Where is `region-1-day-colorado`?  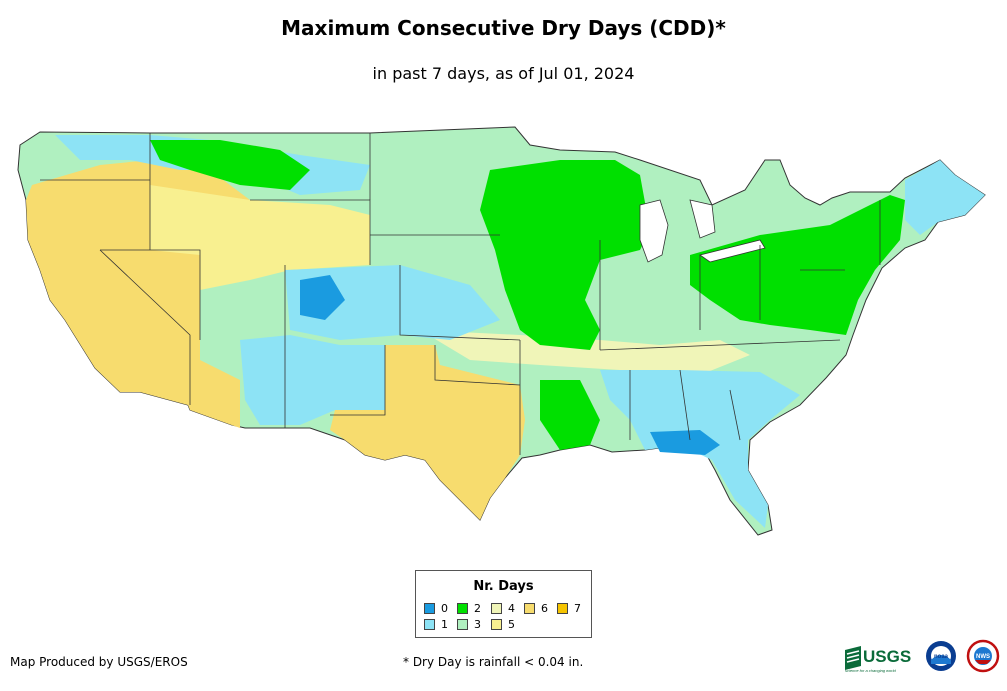
region-1-day-colorado is located at coordinates (392, 302).